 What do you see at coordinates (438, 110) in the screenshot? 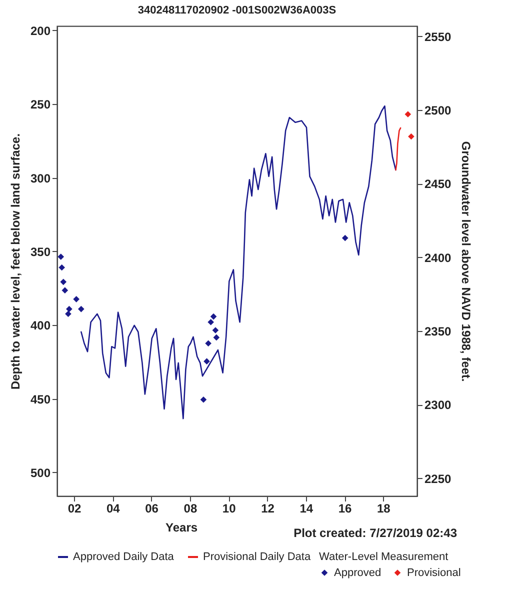
I see `y2-tick-label: 2500` at bounding box center [438, 110].